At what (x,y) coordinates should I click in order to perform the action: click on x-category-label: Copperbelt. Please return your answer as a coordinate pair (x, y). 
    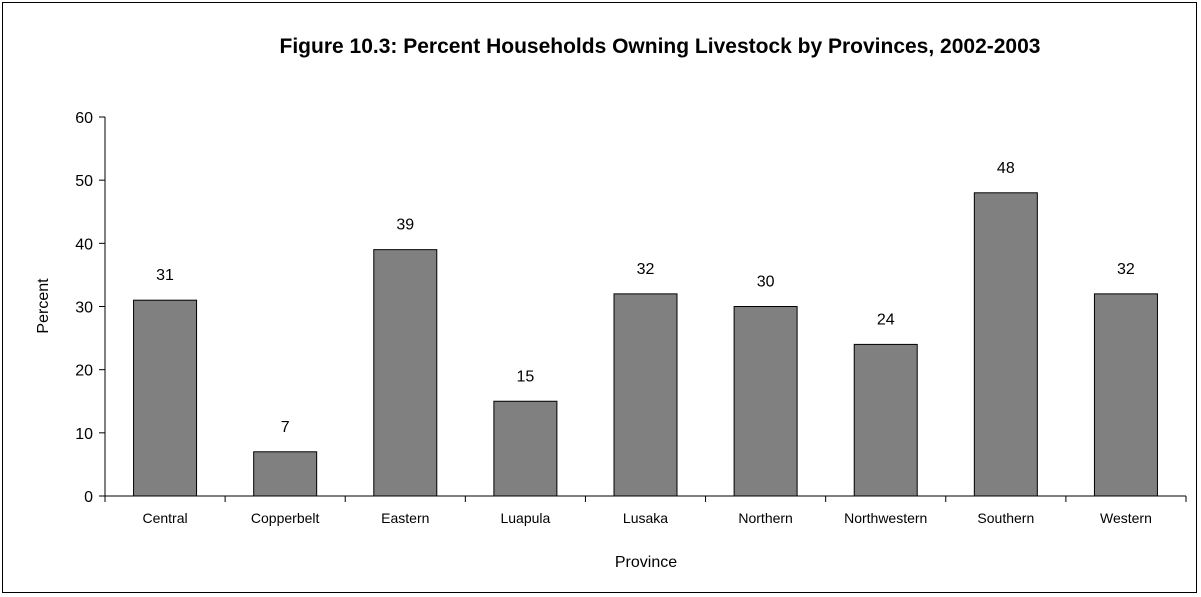
    Looking at the image, I should click on (285, 518).